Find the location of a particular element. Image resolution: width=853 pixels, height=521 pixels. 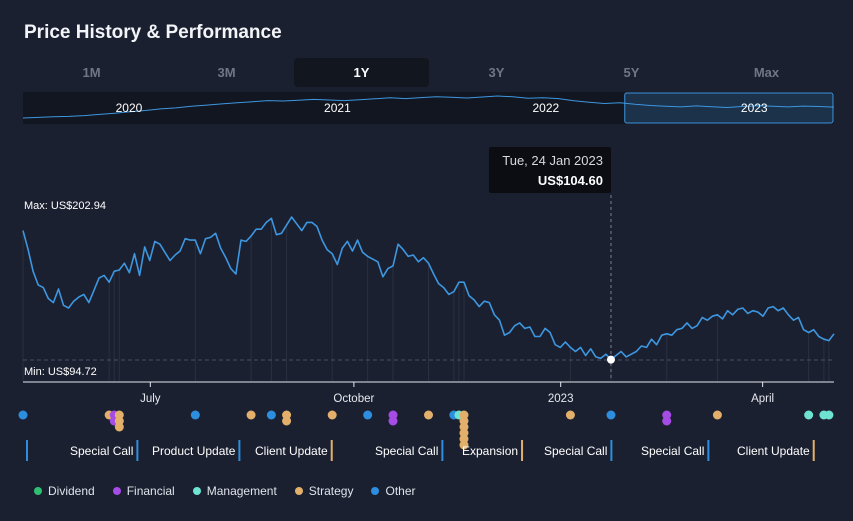

navigator-line is located at coordinates (428, 107).